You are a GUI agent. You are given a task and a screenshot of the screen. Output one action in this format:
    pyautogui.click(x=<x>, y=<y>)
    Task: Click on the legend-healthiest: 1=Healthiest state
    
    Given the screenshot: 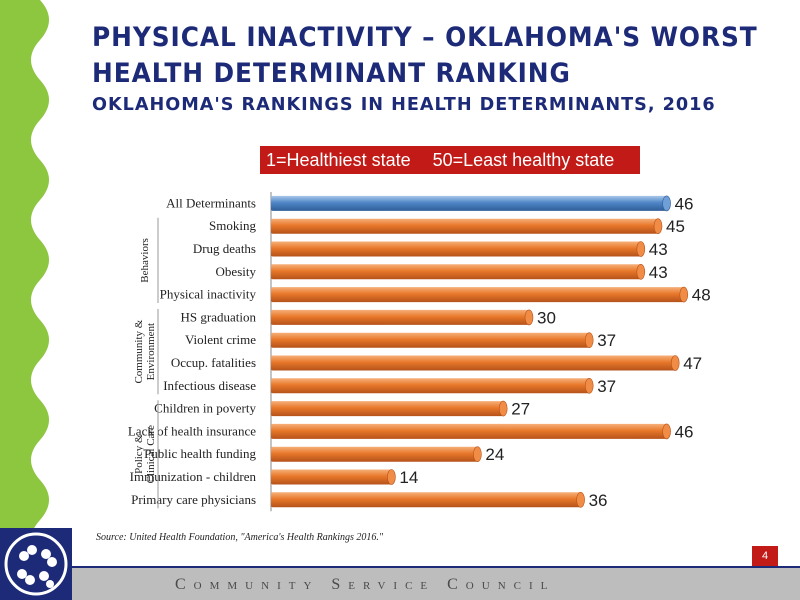 What is the action you would take?
    pyautogui.click(x=338, y=159)
    